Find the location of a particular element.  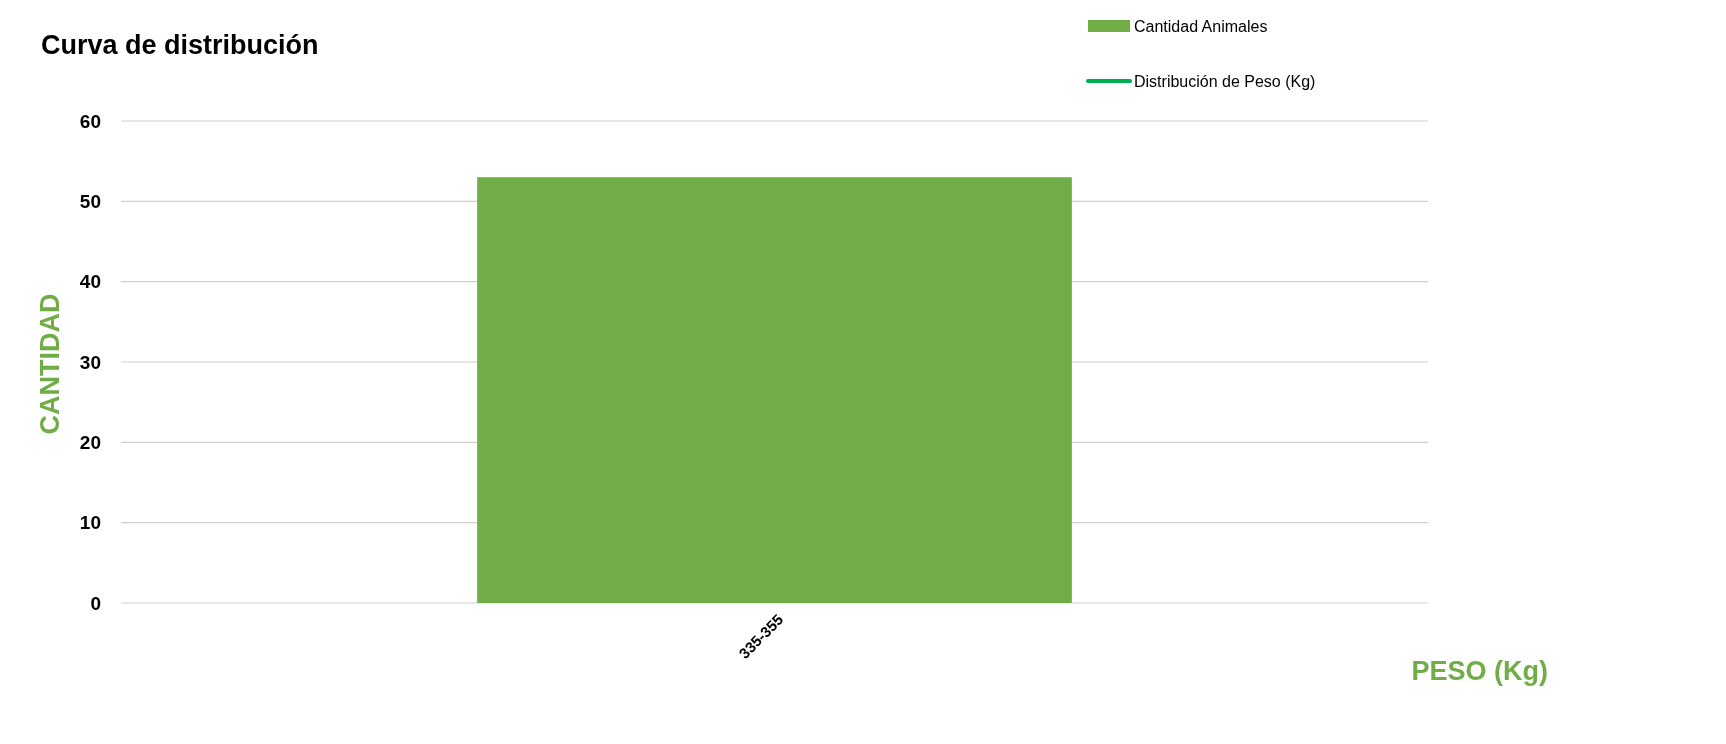

y-tick-label: 60 is located at coordinates (90, 121).